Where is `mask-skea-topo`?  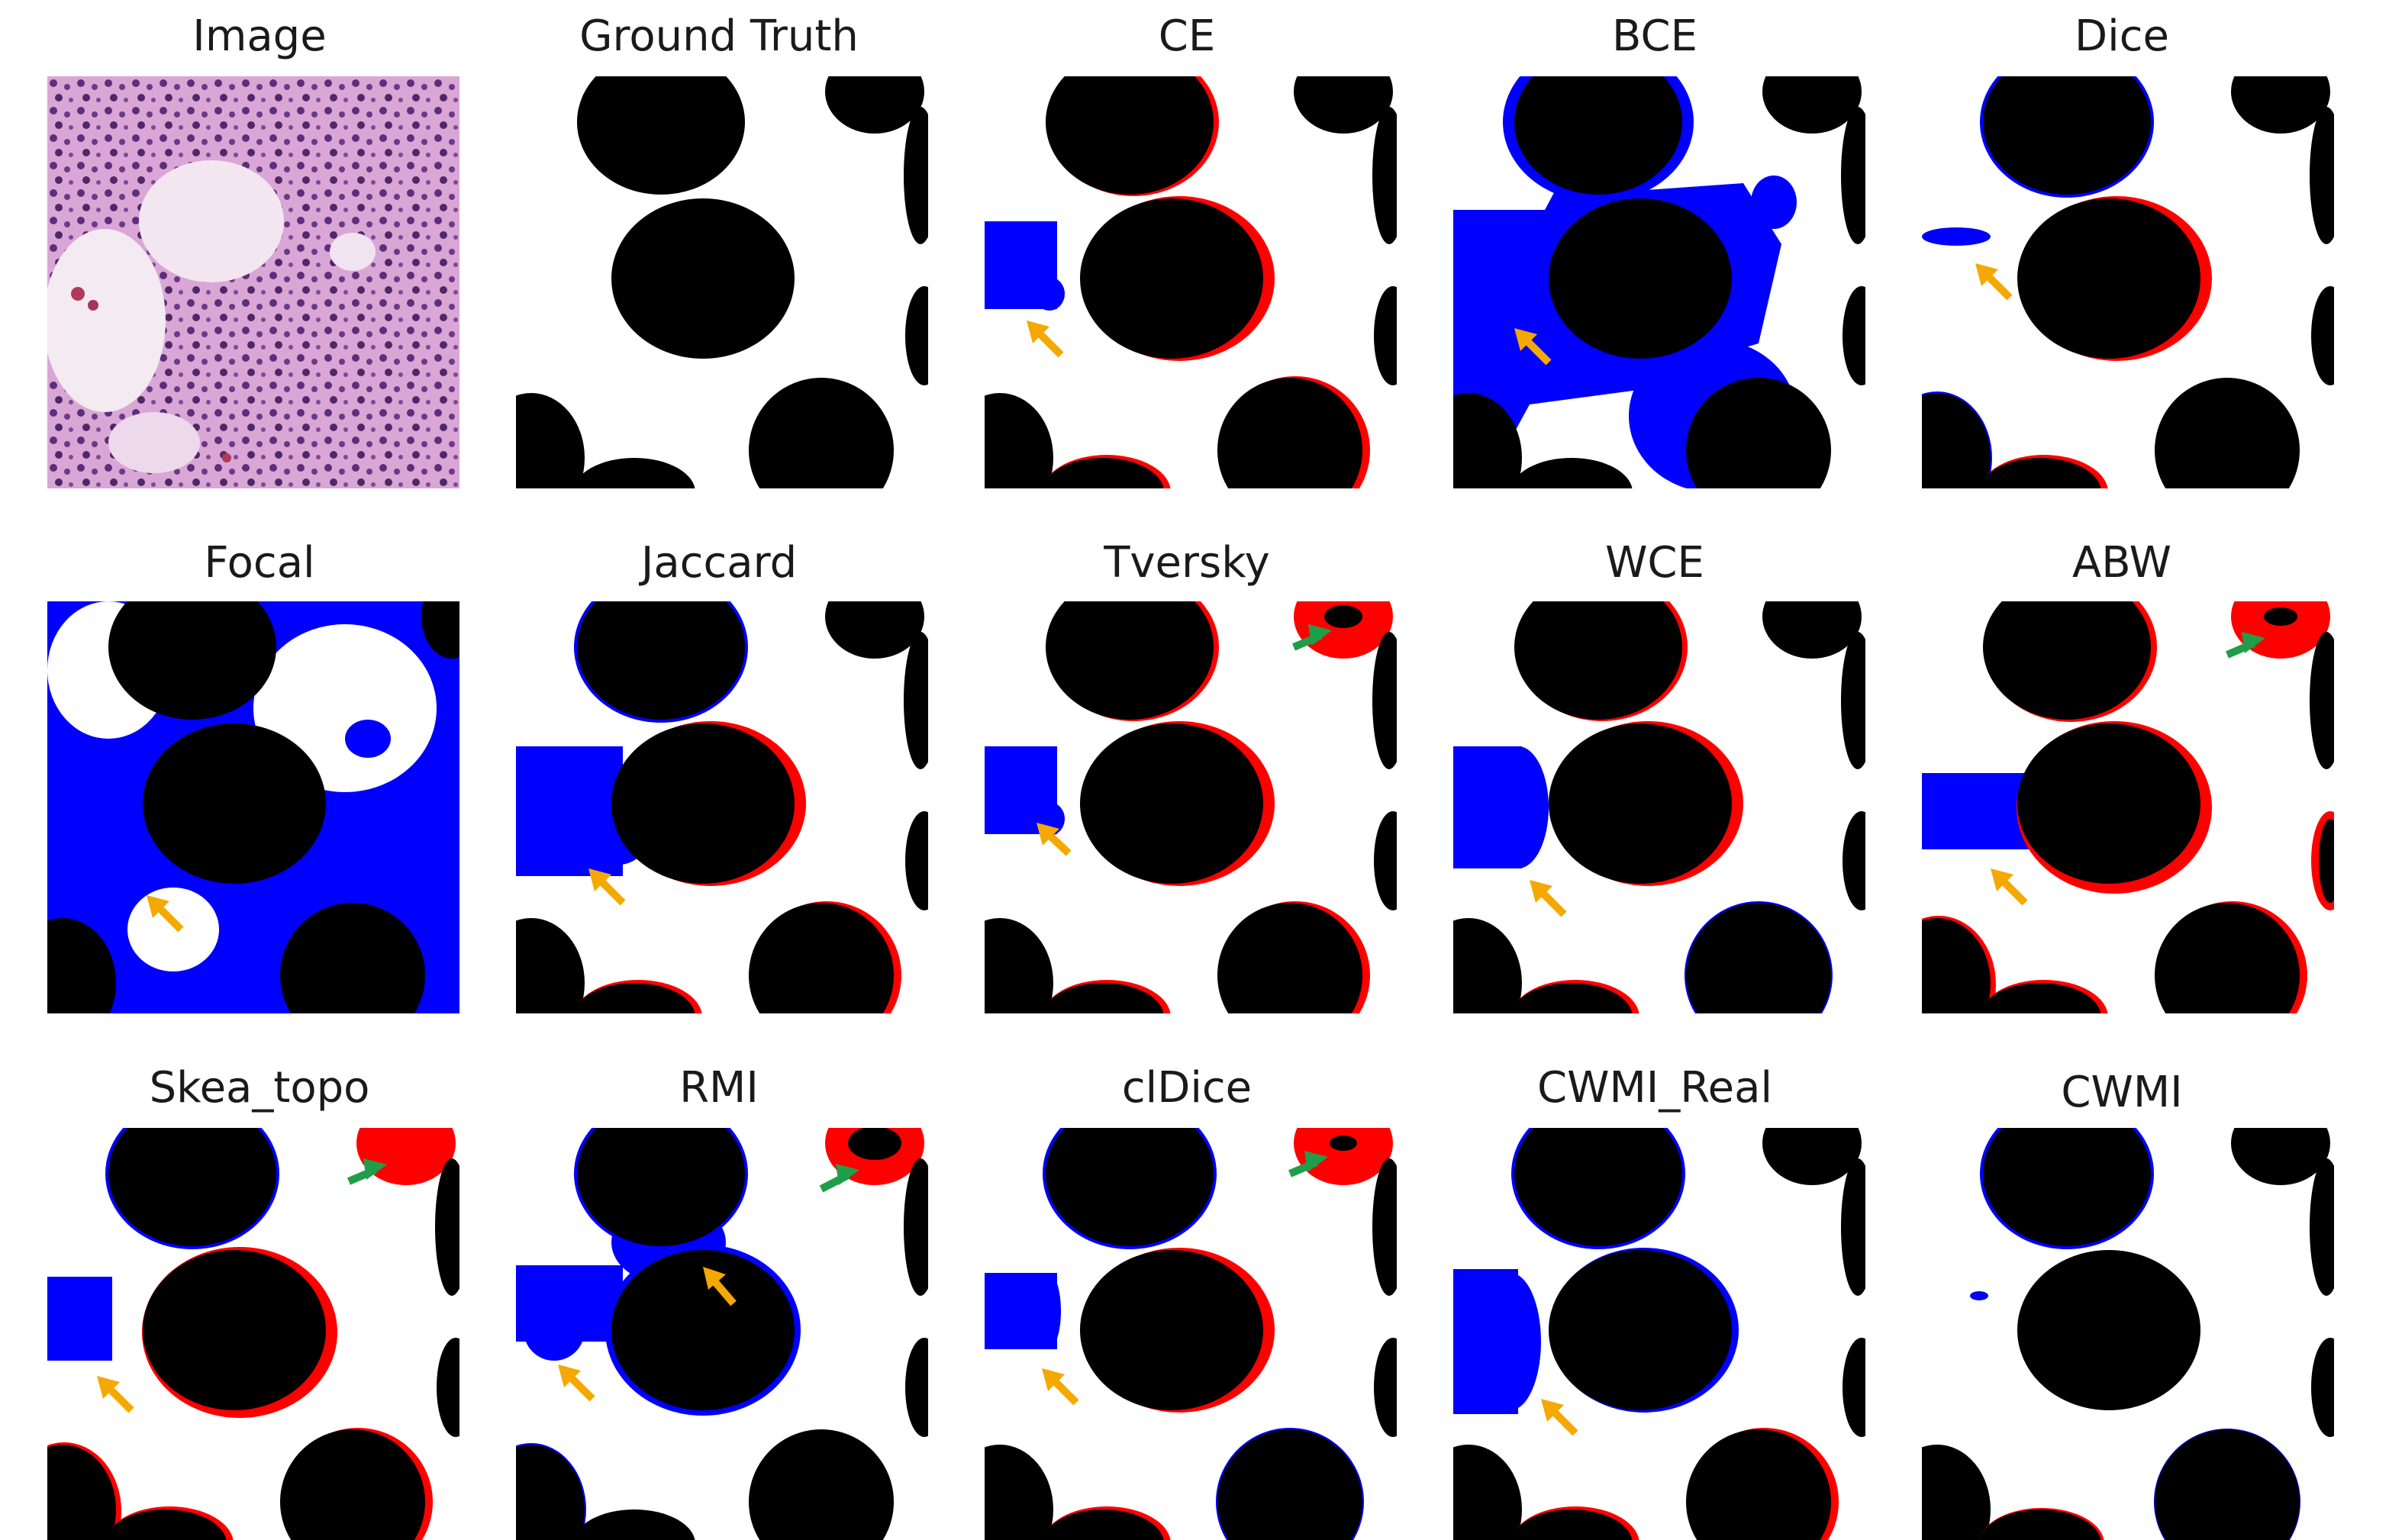
mask-skea-topo is located at coordinates (253, 1334).